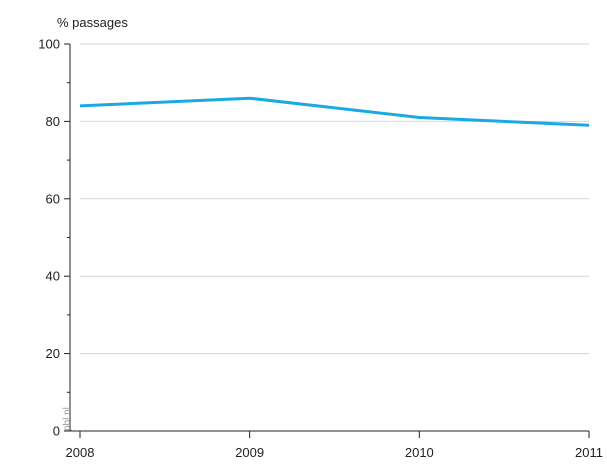 The image size is (607, 474). What do you see at coordinates (249, 452) in the screenshot?
I see `x-tick-label: 2009` at bounding box center [249, 452].